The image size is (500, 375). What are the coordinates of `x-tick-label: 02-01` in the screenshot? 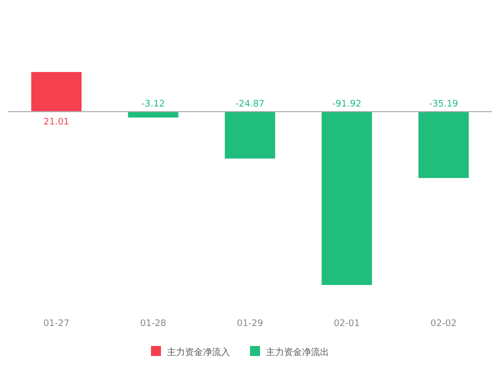 It's located at (347, 324).